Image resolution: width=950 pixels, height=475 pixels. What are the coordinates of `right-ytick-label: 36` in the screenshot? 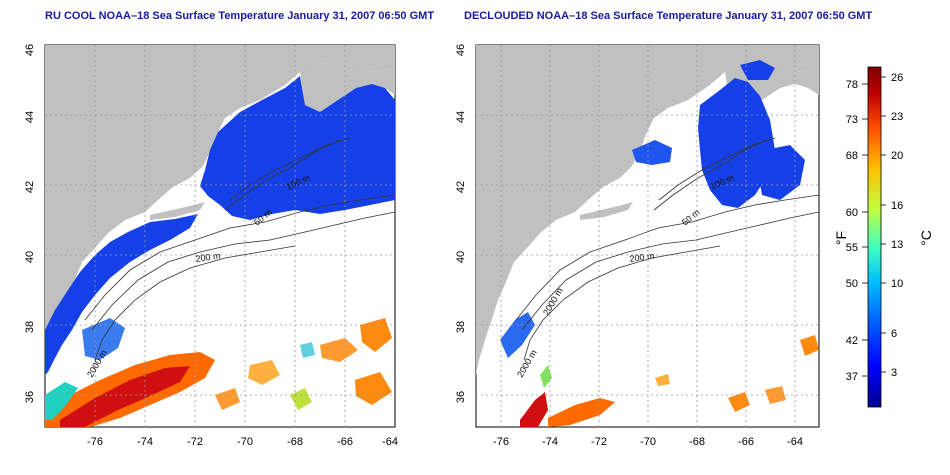 It's located at (461, 397).